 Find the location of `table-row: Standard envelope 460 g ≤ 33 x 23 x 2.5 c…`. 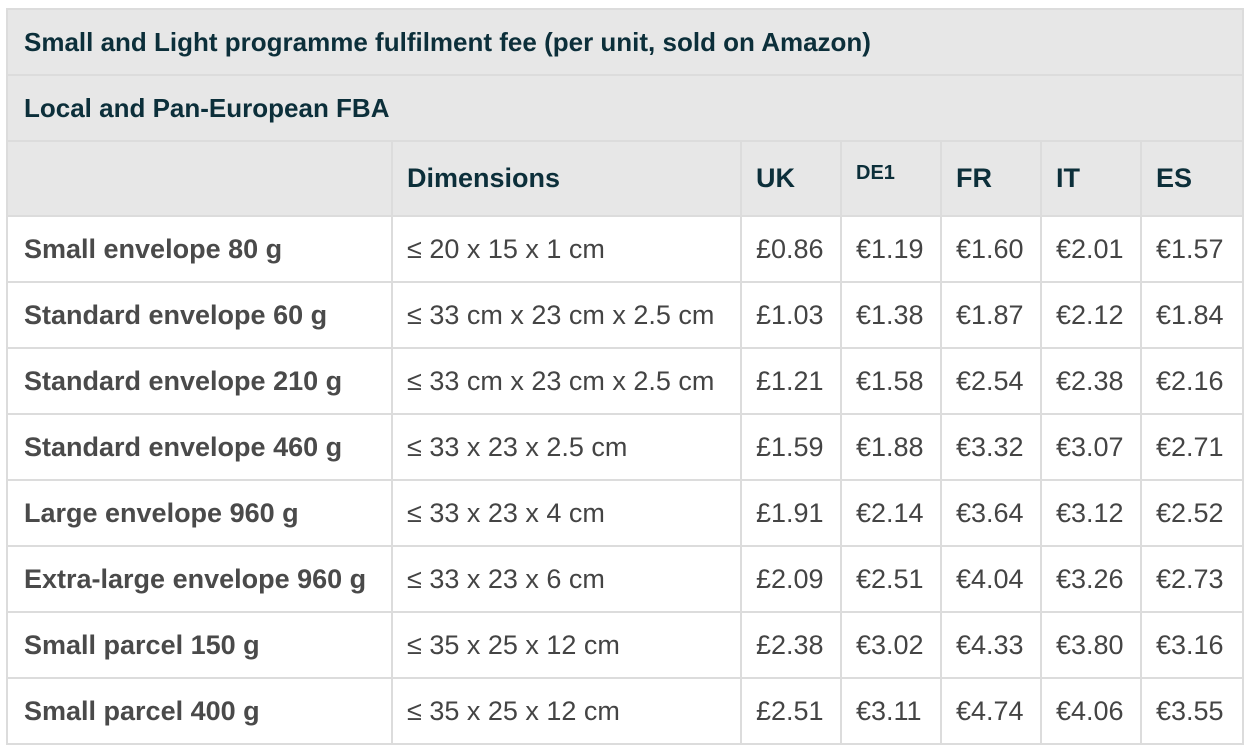

table-row: Standard envelope 460 g ≤ 33 x 23 x 2.5 c… is located at coordinates (625, 447).